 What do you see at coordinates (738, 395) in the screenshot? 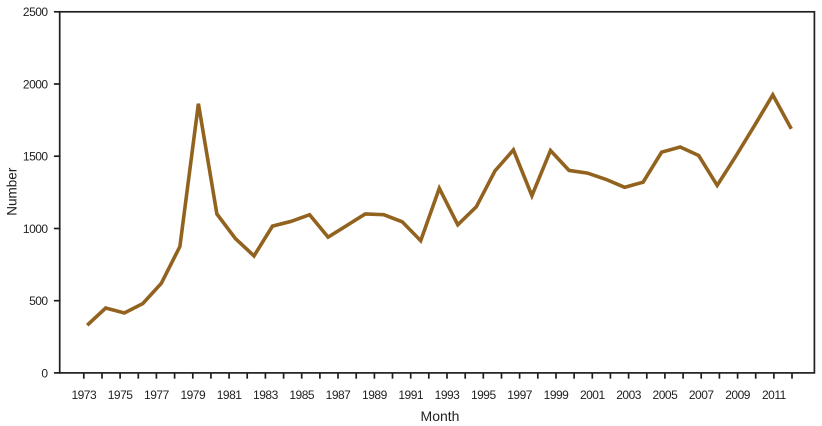
I see `svg-text: 2009` at bounding box center [738, 395].